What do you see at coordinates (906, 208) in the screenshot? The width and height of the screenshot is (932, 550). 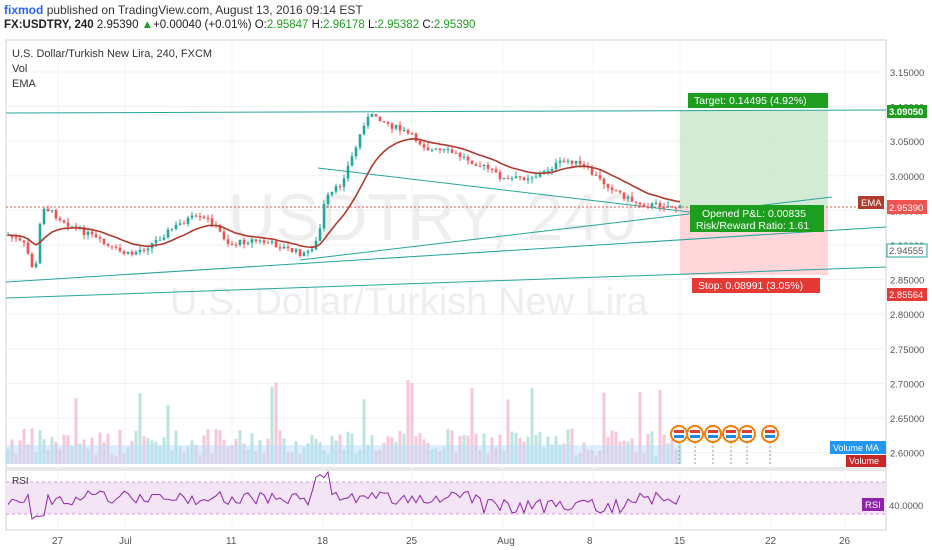 I see `last-price-text: 2.95390` at bounding box center [906, 208].